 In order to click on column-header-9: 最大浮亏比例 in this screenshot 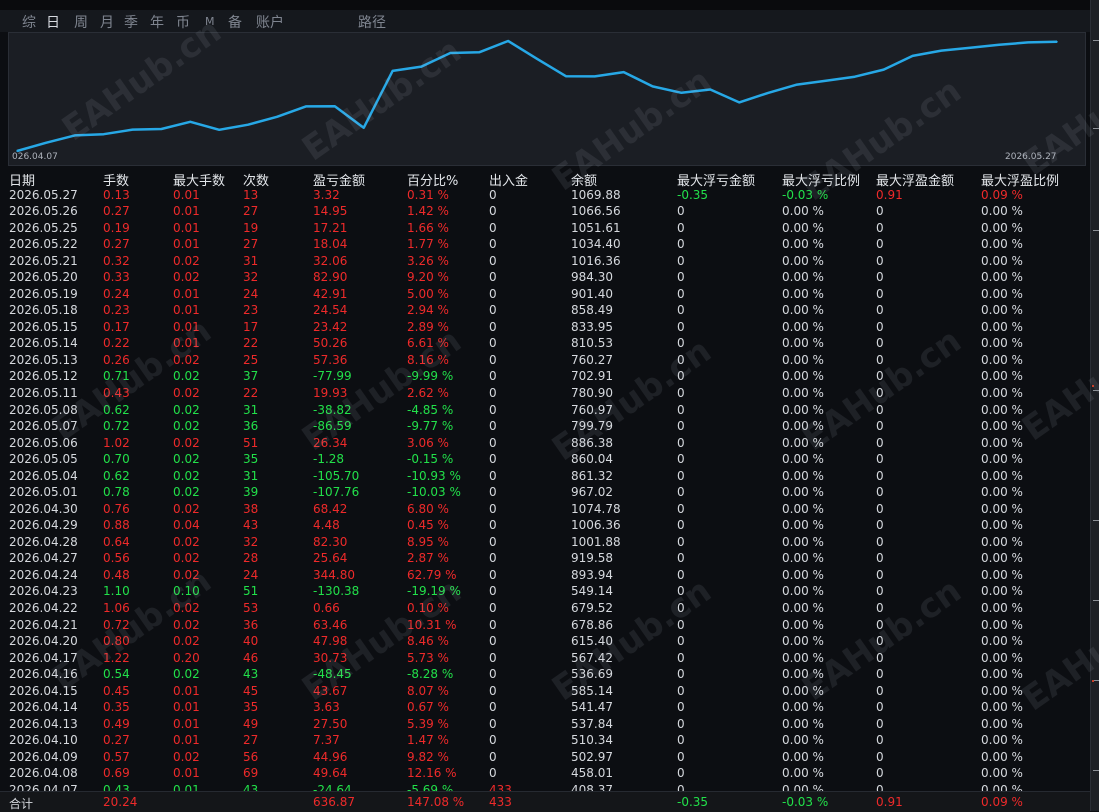, I will do `click(821, 181)`.